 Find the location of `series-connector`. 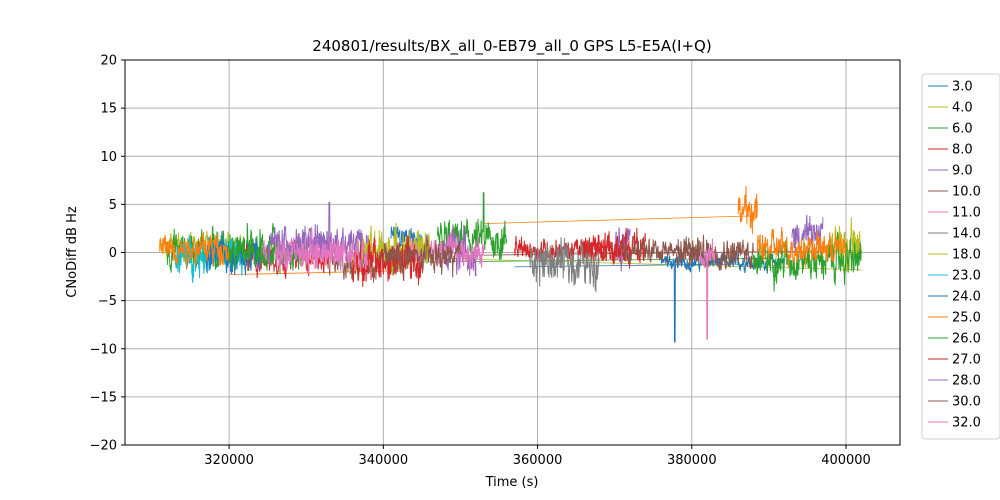

series-connector is located at coordinates (618, 219).